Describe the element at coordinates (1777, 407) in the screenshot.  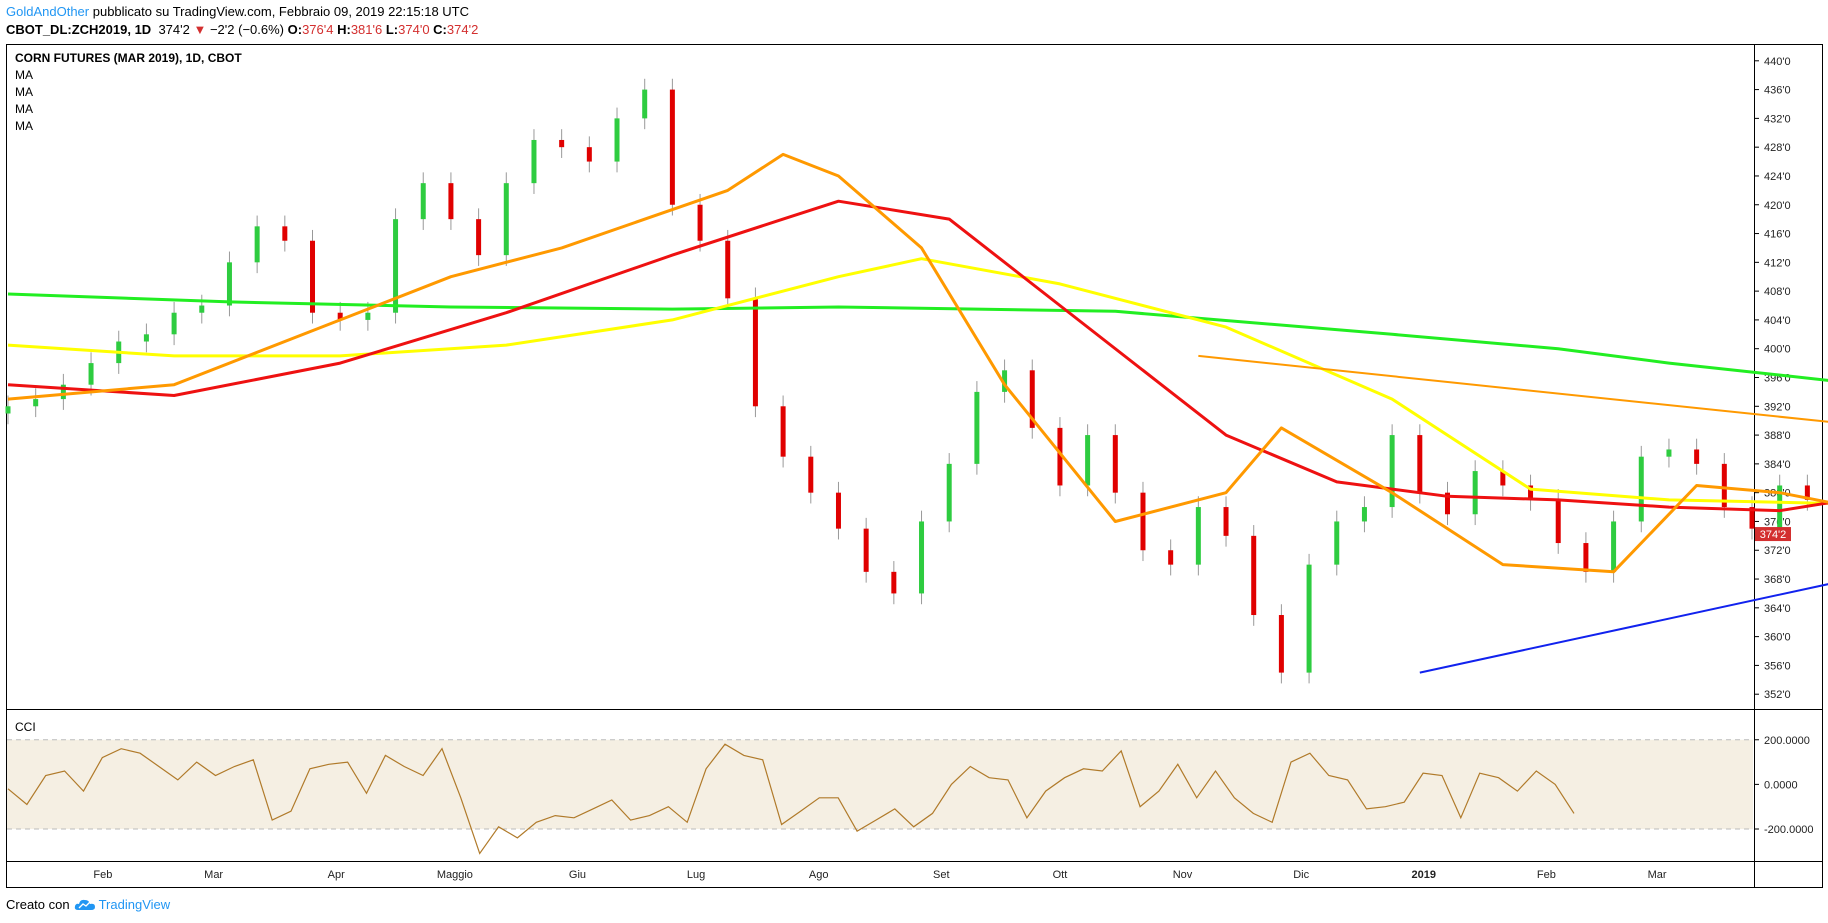
I see `price-tick-label: 392'0` at that location.